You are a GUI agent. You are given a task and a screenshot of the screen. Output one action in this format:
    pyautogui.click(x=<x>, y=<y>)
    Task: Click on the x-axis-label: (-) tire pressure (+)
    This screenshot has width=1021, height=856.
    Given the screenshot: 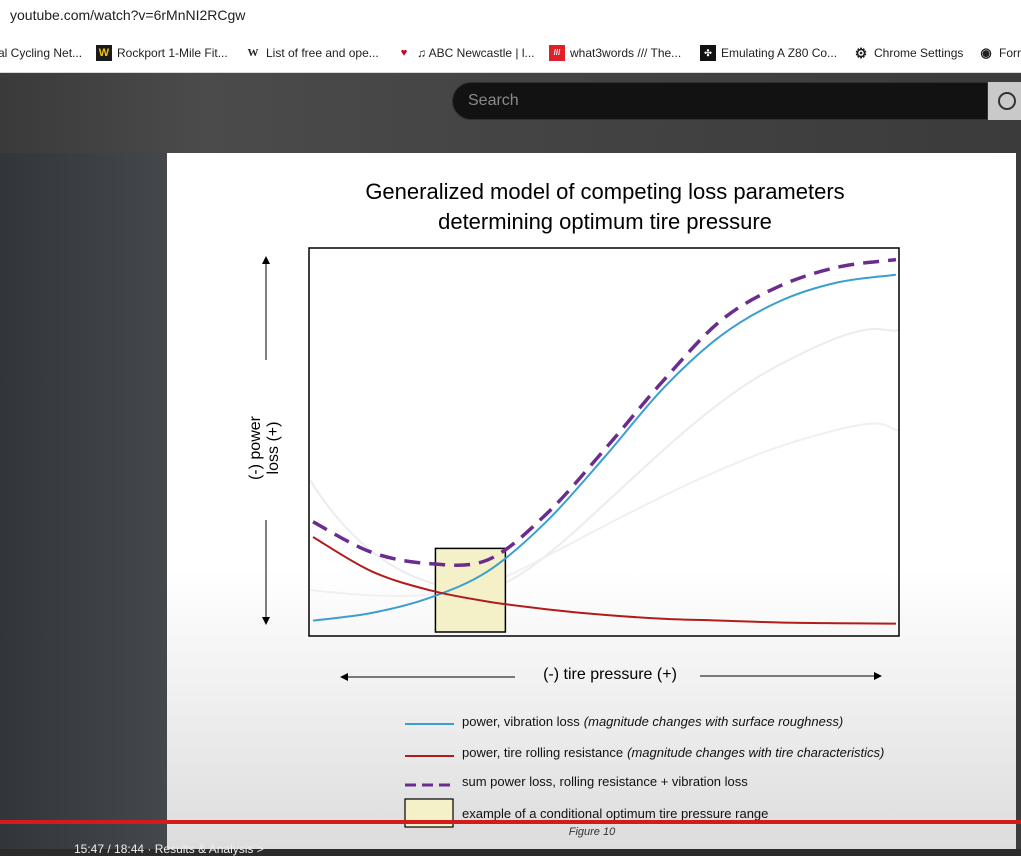 What is the action you would take?
    pyautogui.click(x=610, y=674)
    